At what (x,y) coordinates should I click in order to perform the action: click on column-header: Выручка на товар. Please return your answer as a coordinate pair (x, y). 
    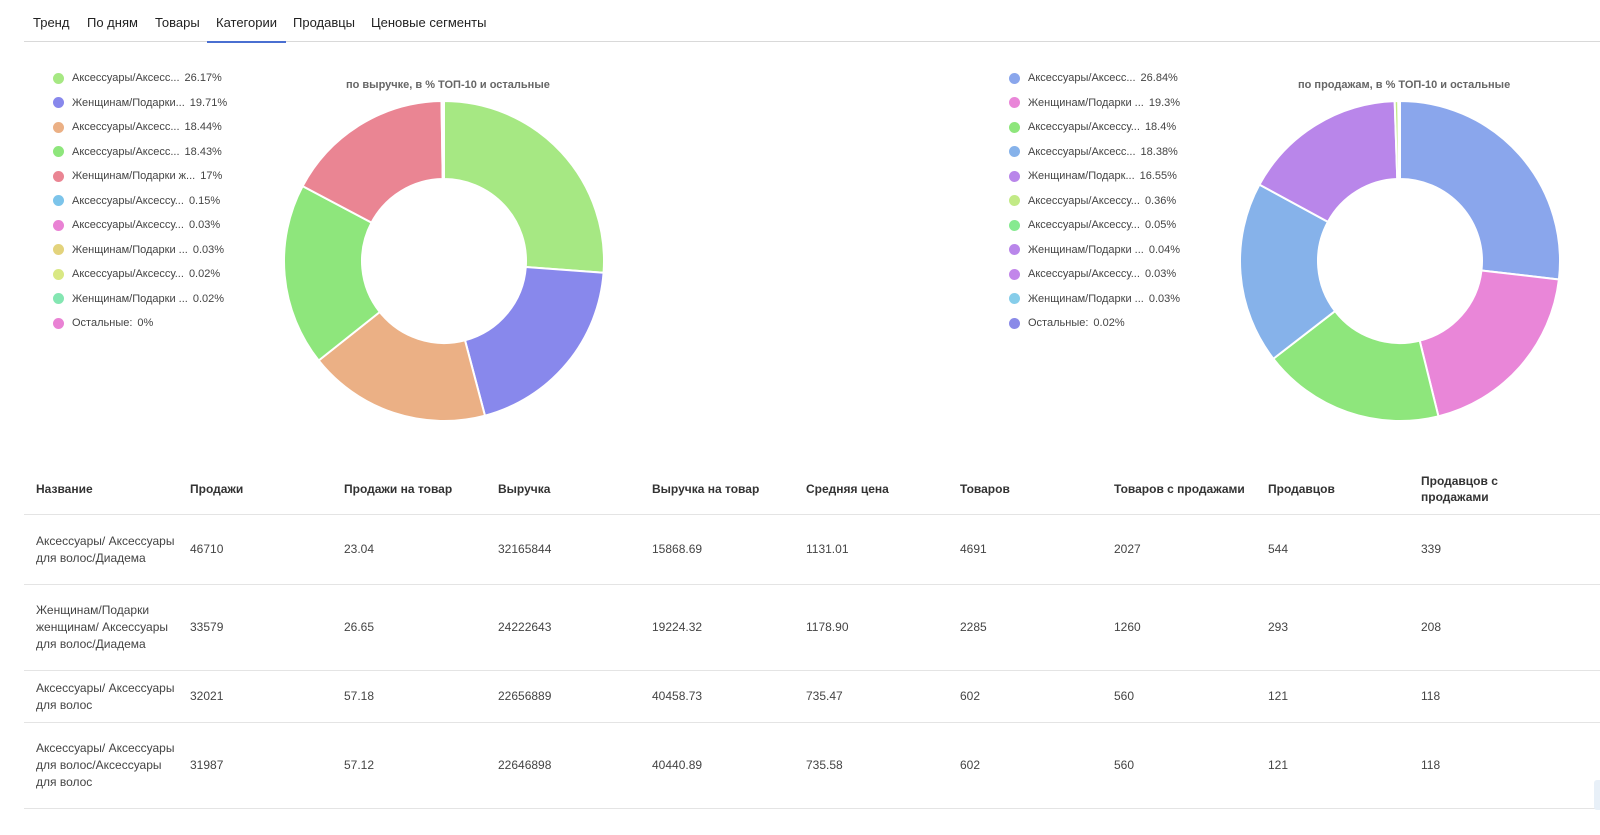
    Looking at the image, I should click on (706, 488).